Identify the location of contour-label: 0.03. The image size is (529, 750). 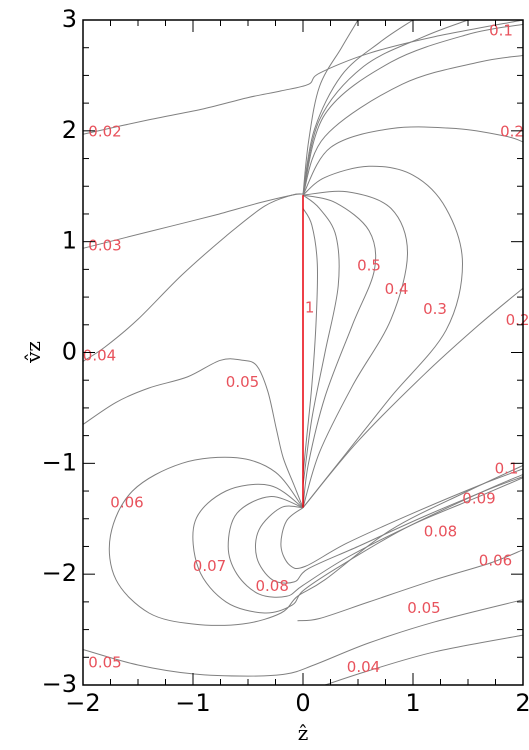
(104, 246).